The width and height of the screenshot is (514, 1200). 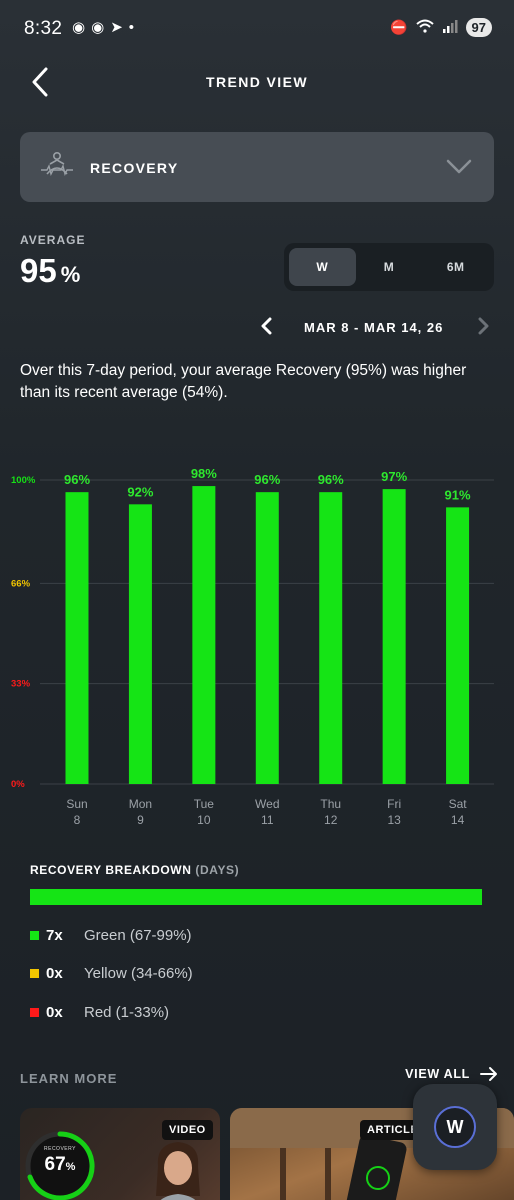 What do you see at coordinates (60, 1149) in the screenshot?
I see `ring-label: RECOVERY` at bounding box center [60, 1149].